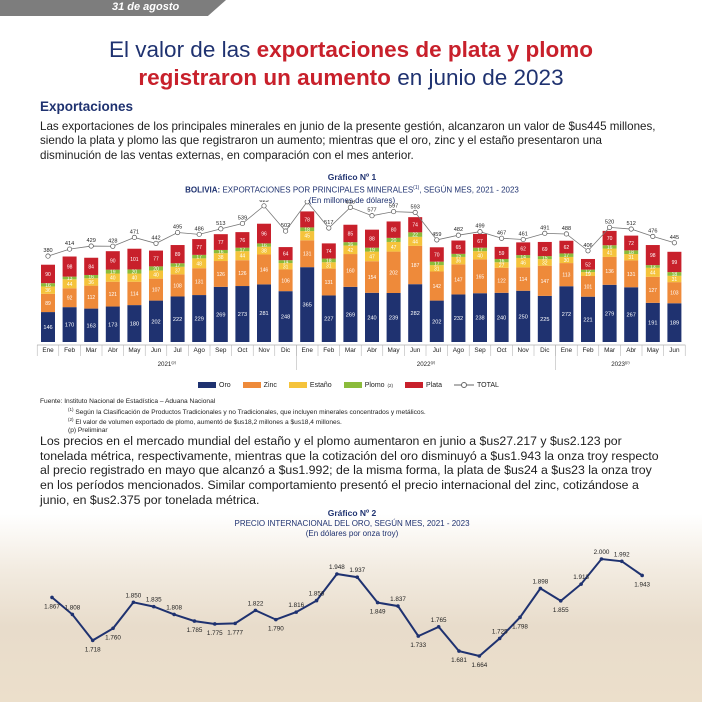  What do you see at coordinates (263, 314) in the screenshot?
I see `bar-label: 281` at bounding box center [263, 314].